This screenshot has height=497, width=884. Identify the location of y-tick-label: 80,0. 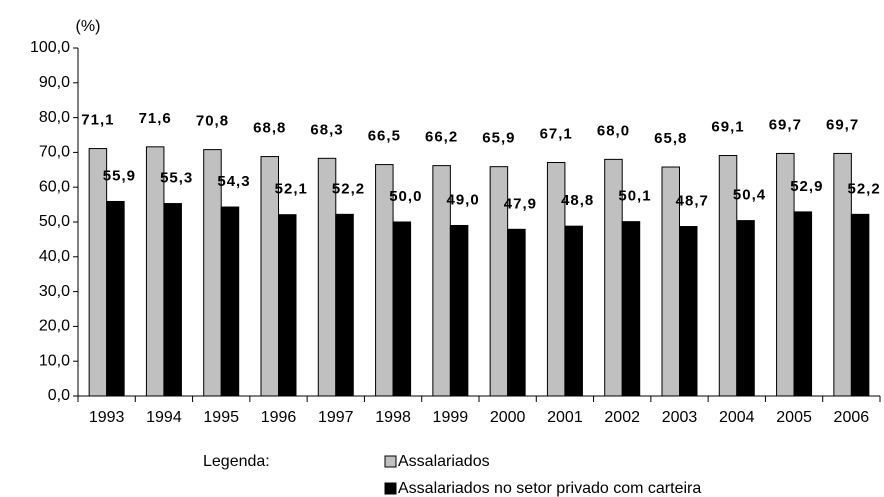
(54, 117).